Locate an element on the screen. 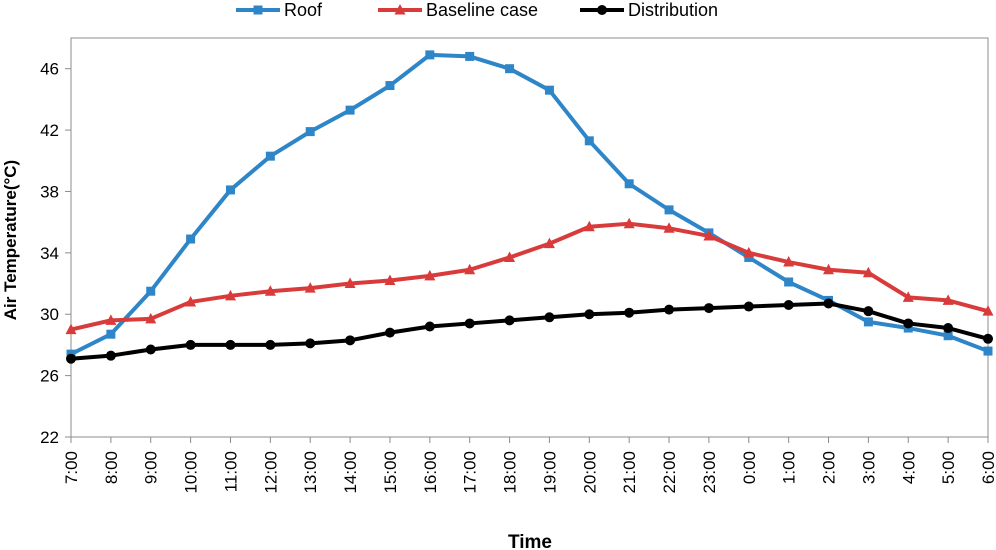 This screenshot has width=996, height=550. x-tick-label: 18:00 is located at coordinates (510, 472).